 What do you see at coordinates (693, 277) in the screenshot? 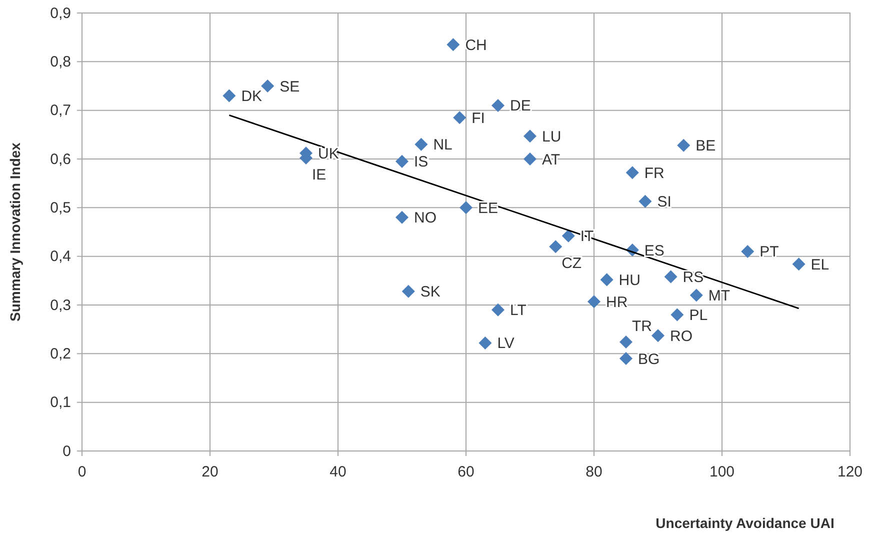
I see `annotation: RS` at bounding box center [693, 277].